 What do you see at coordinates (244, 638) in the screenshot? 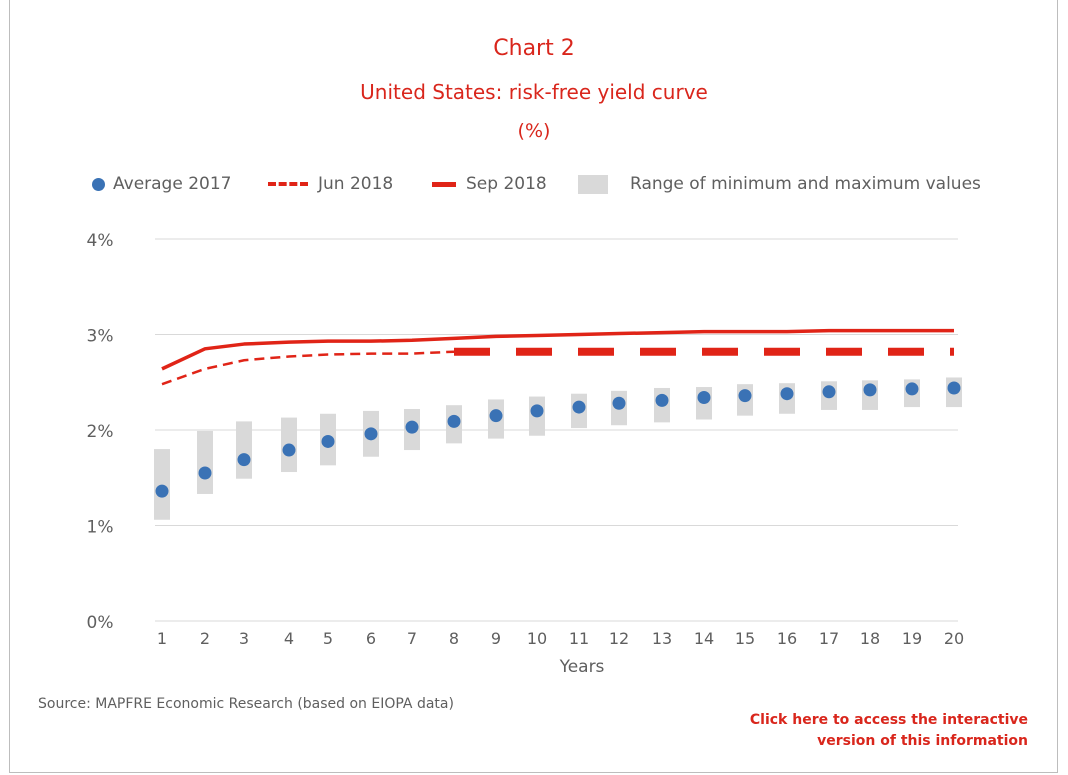
I see `x-tick-label: 3` at bounding box center [244, 638].